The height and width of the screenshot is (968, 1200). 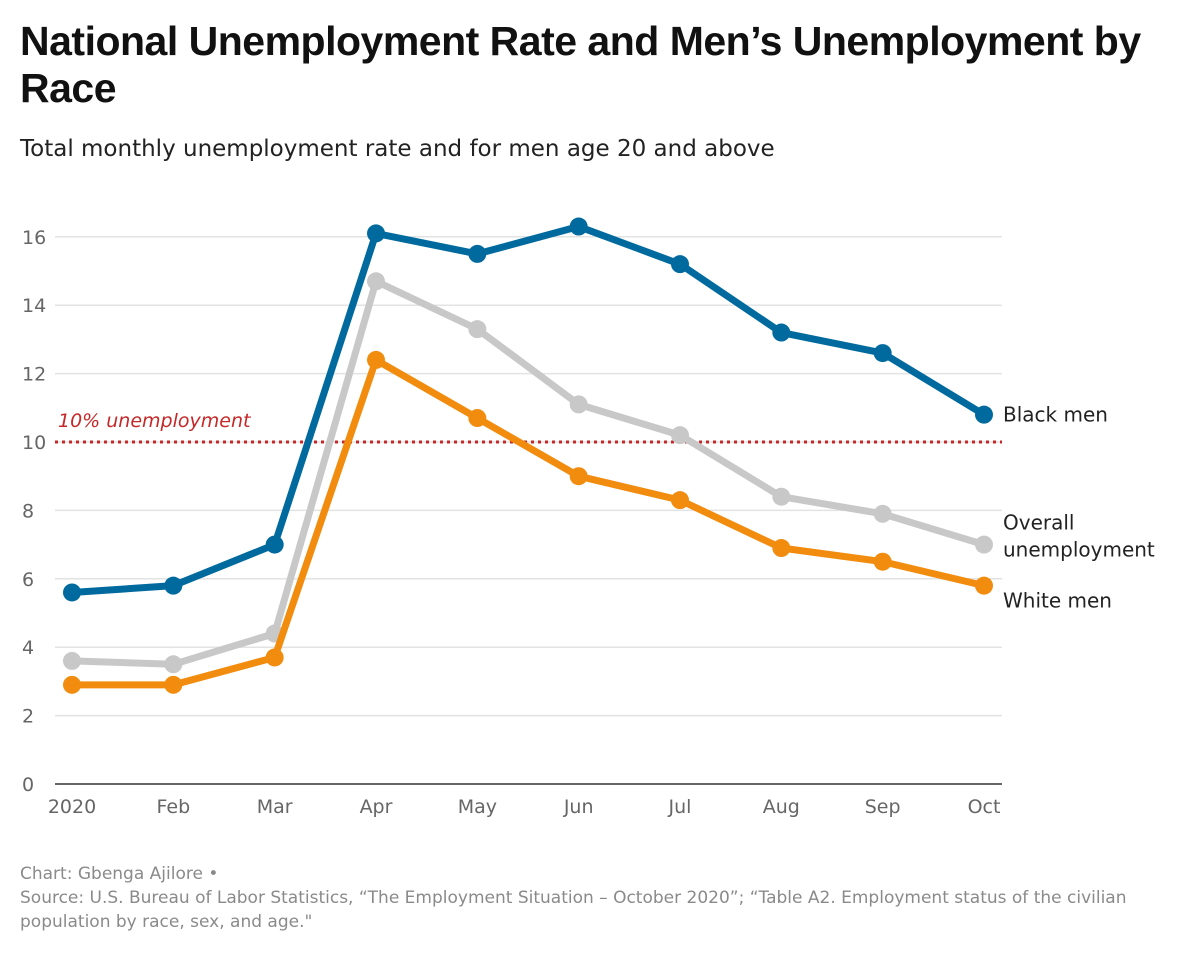 What do you see at coordinates (525, 800) in the screenshot?
I see `x-axis: 2020 Feb Mar Apr May Jun Jul Aug Sep Oct` at bounding box center [525, 800].